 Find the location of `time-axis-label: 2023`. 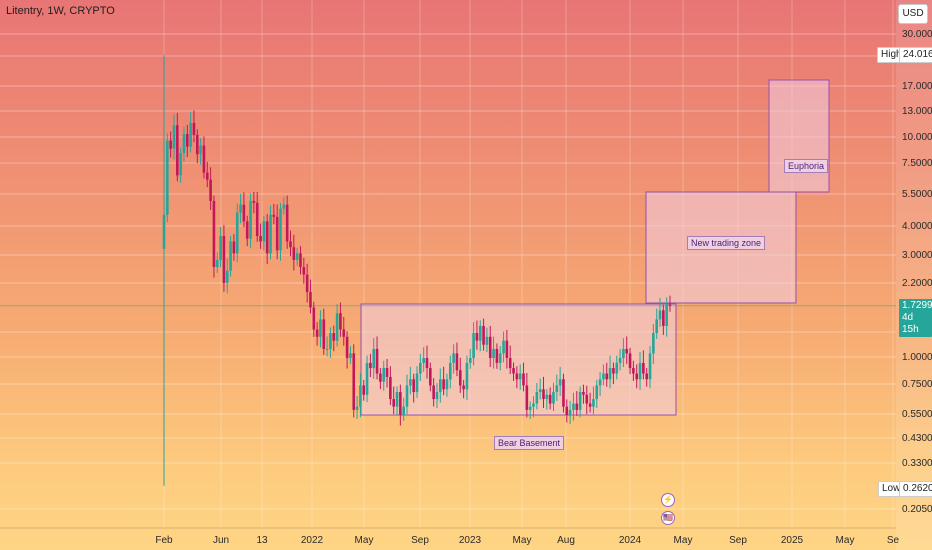

time-axis-label: 2023 is located at coordinates (470, 540).